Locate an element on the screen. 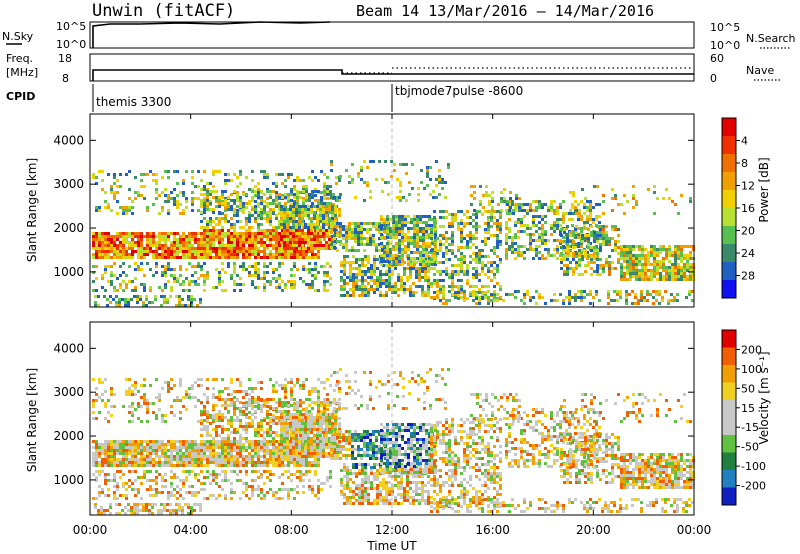 The height and width of the screenshot is (554, 800). colorbar-tick-label: 28 is located at coordinates (748, 276).